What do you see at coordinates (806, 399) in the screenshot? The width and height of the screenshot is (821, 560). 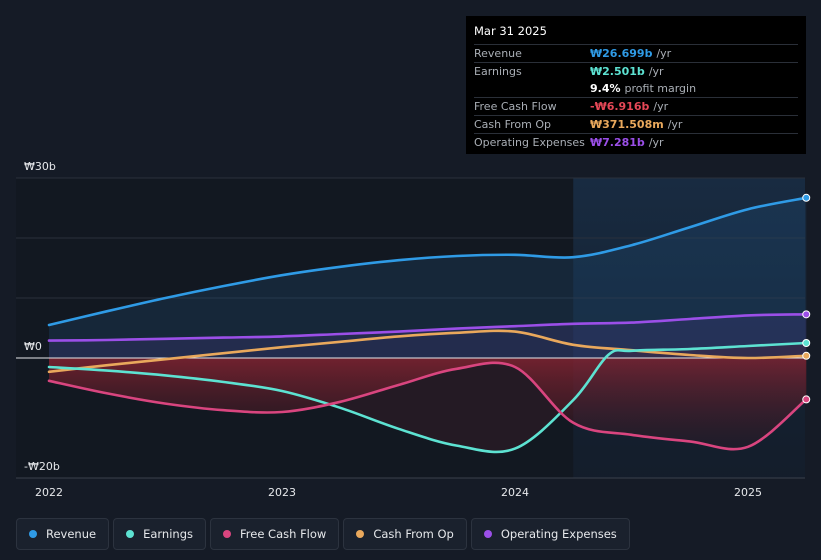 I see `series-end-point-free-cash-flow` at bounding box center [806, 399].